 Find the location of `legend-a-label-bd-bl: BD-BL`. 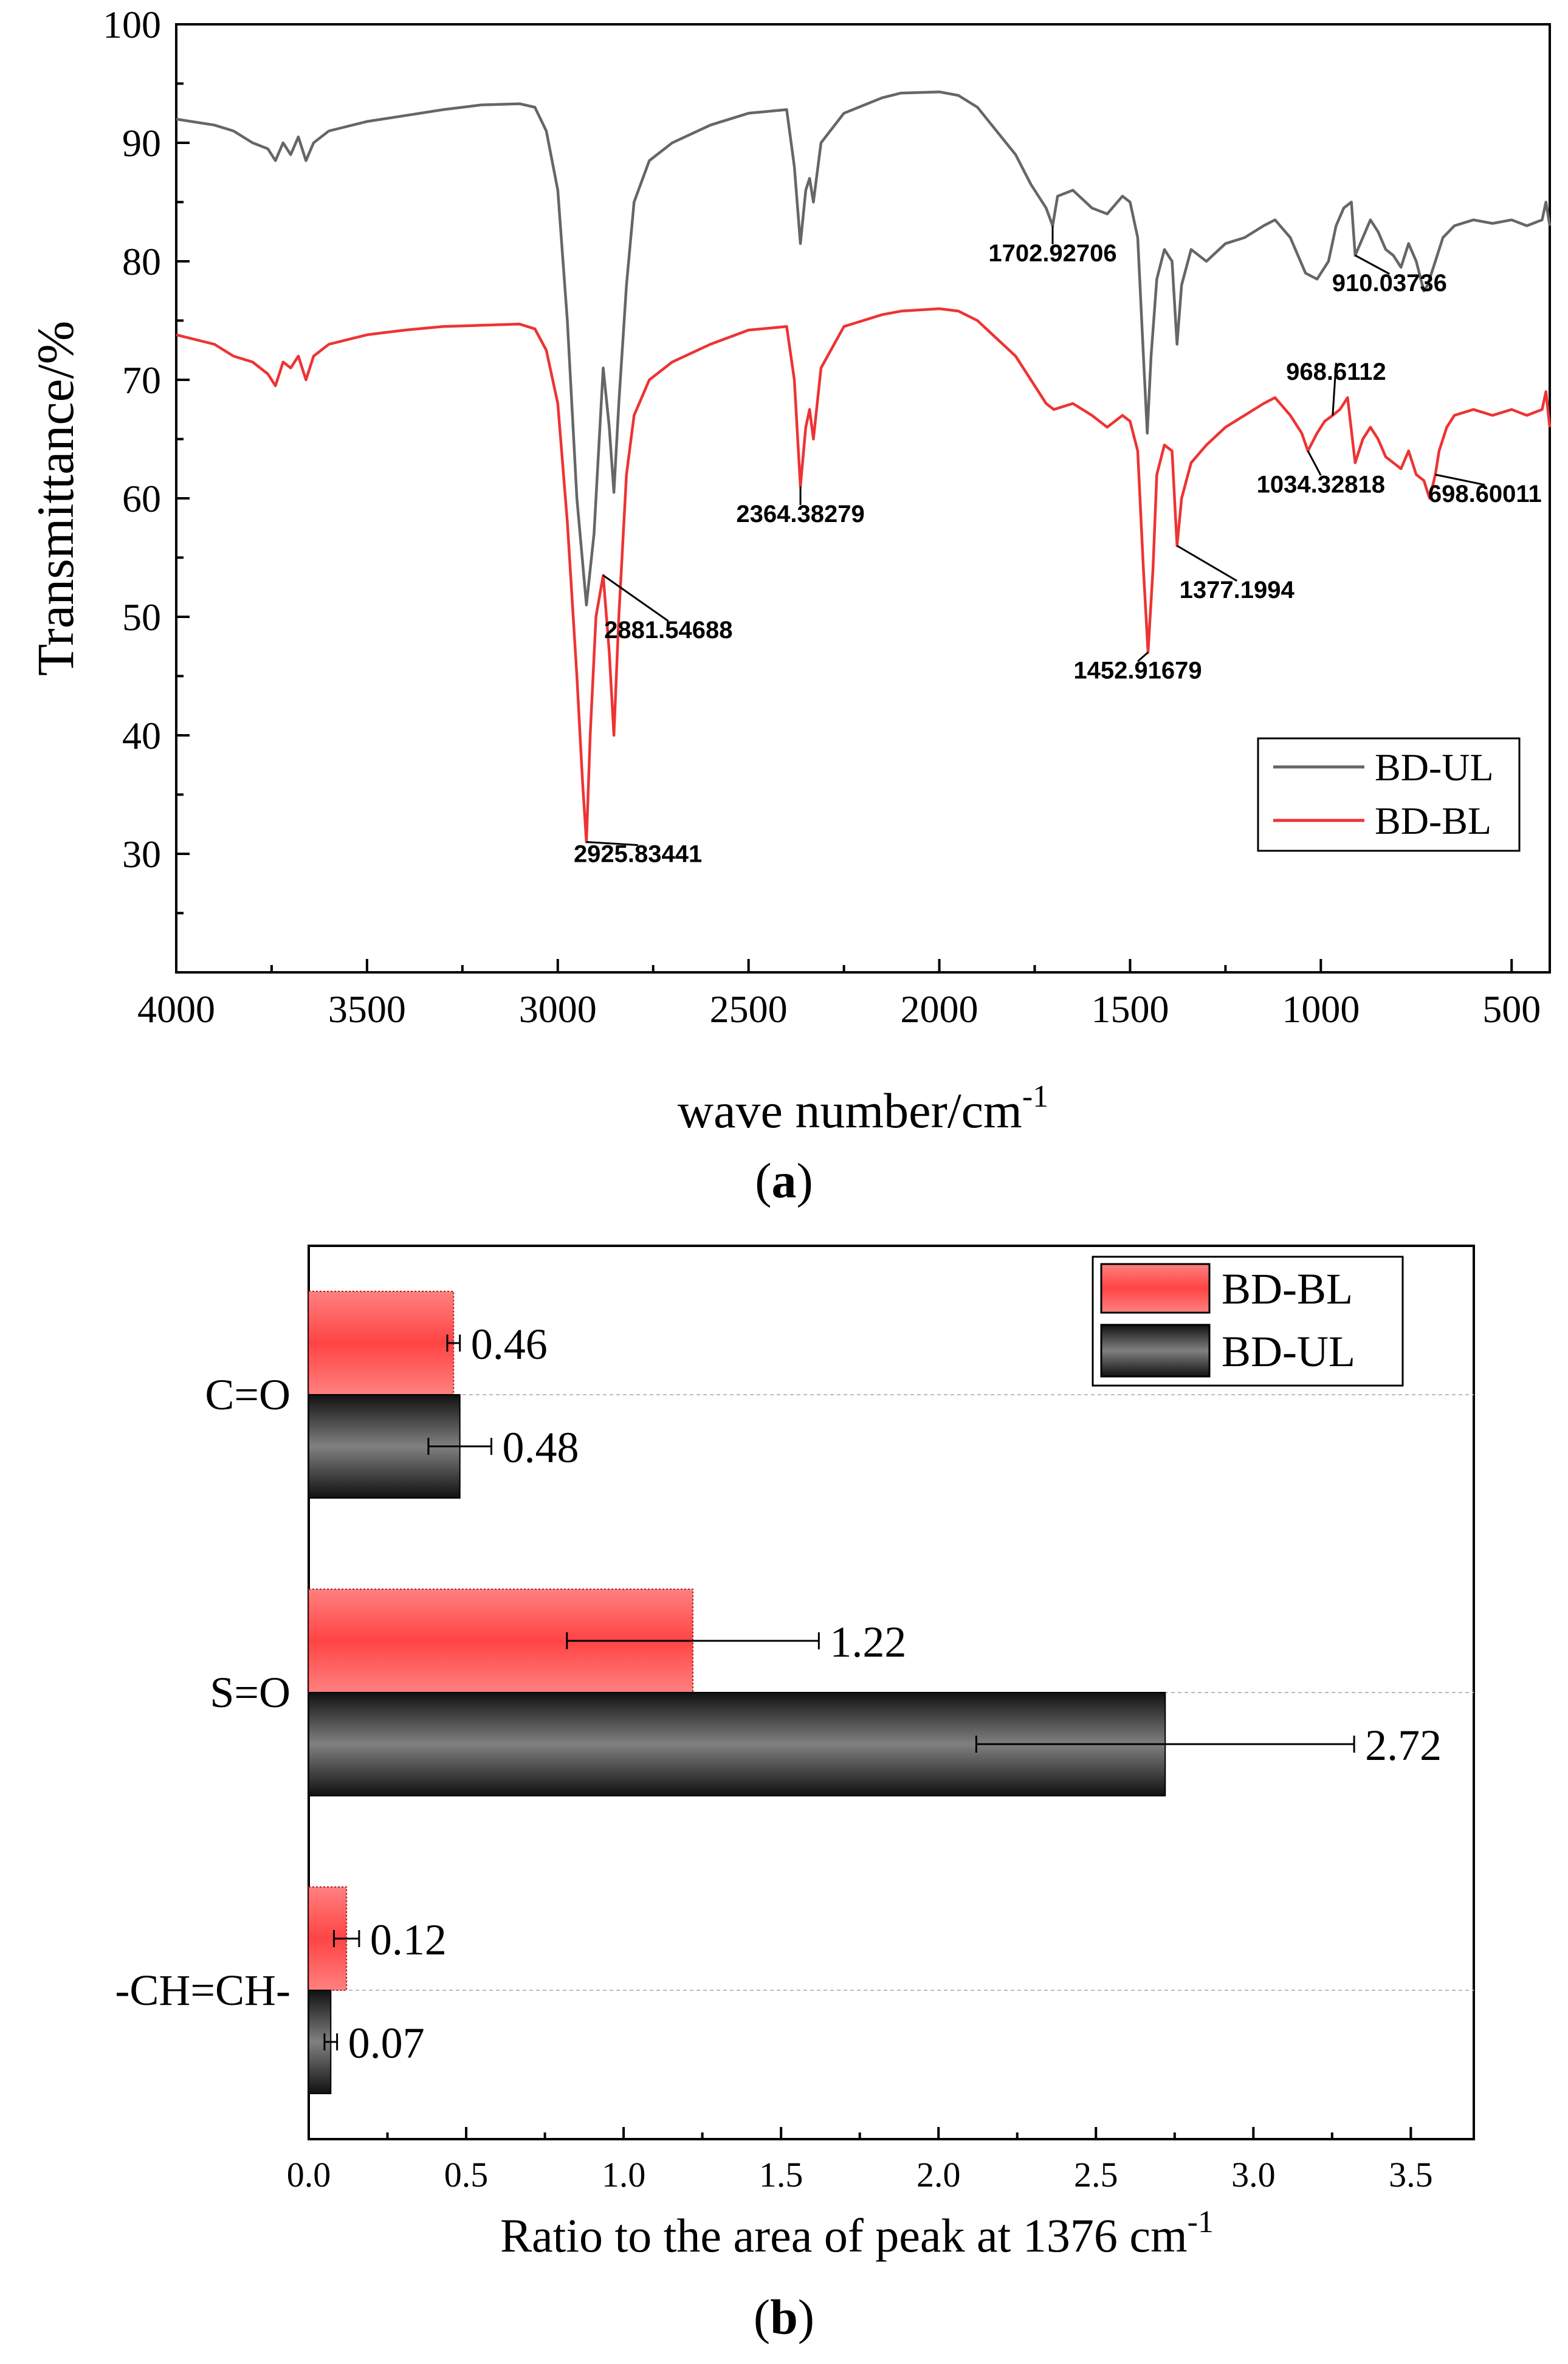

legend-a-label-bd-bl: BD-BL is located at coordinates (1433, 821).